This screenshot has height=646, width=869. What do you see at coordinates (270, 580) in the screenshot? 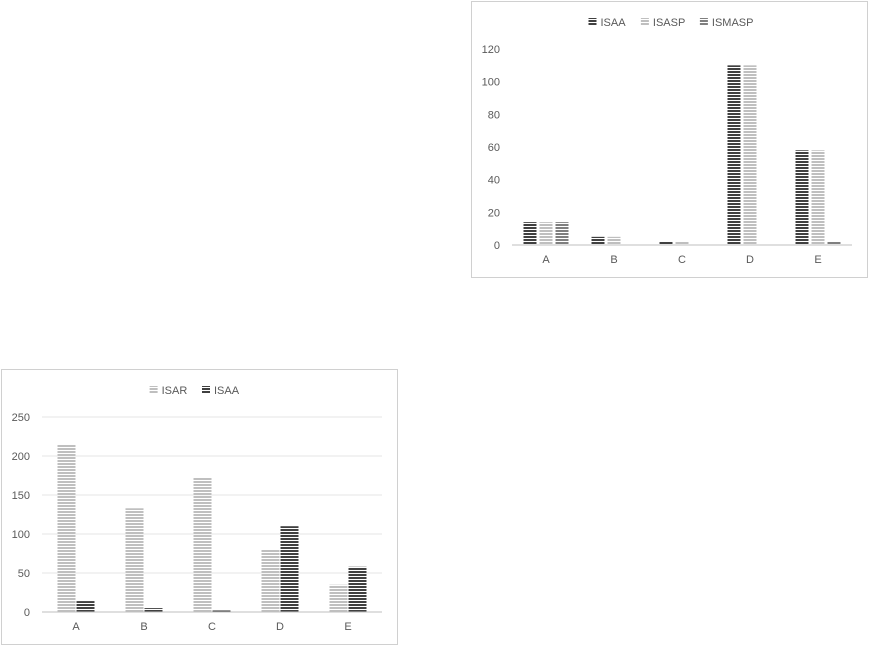
I see `bar-isar-d` at bounding box center [270, 580].